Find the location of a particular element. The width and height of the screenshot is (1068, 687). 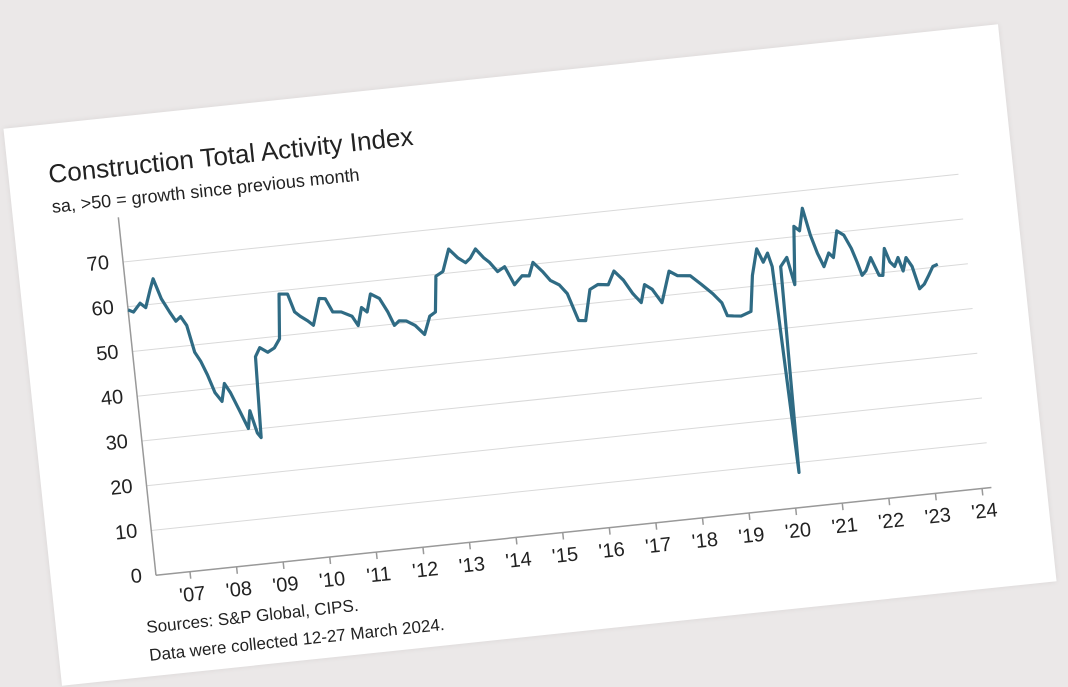

x-tick-label: '11 is located at coordinates (378, 575).